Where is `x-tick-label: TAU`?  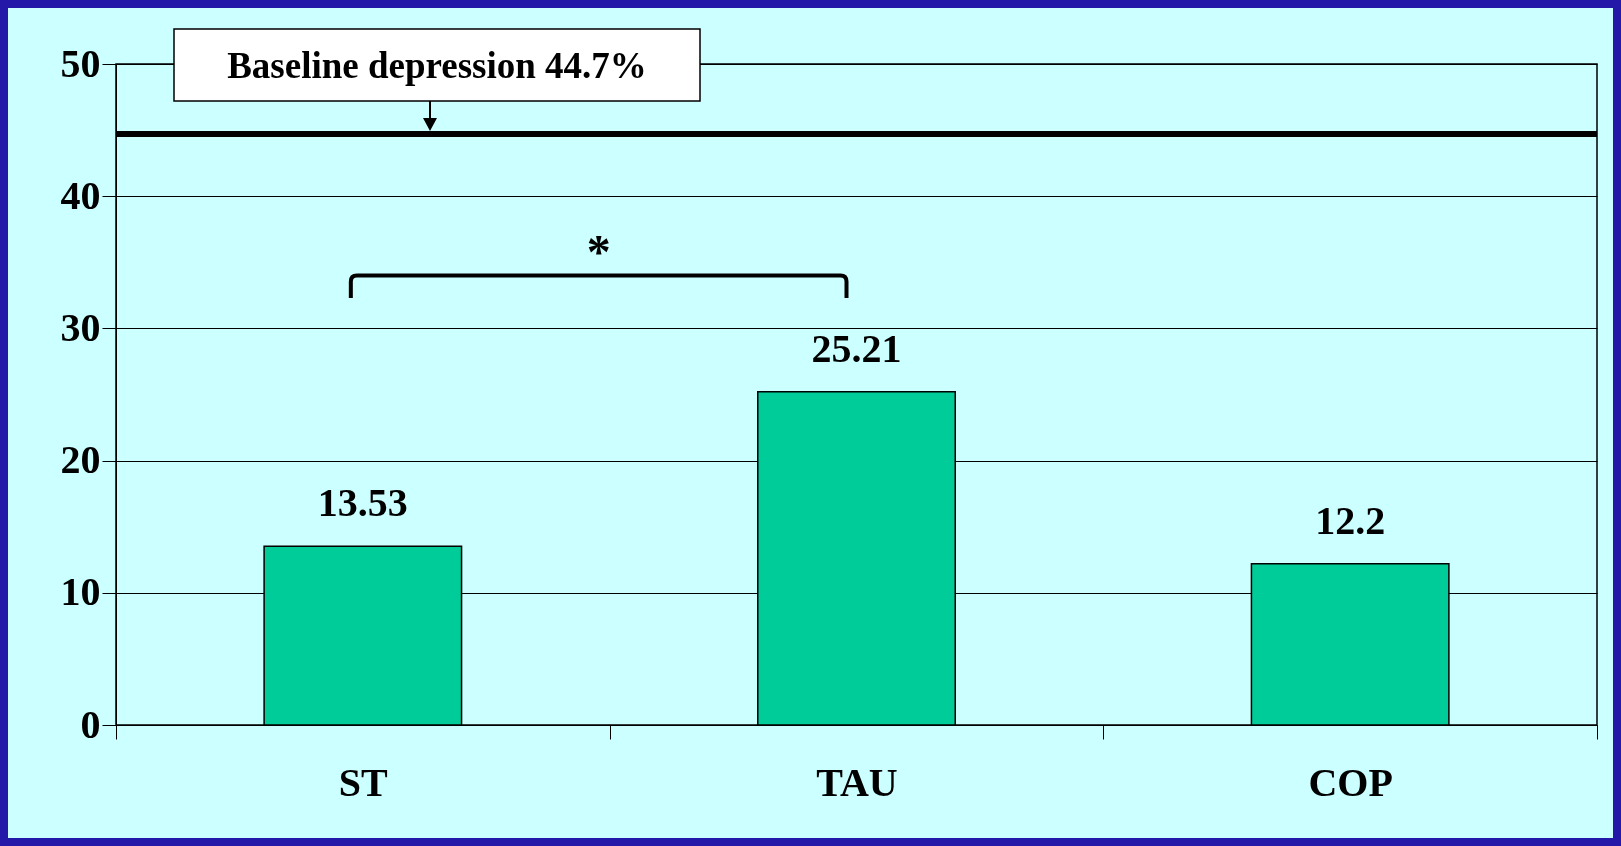
x-tick-label: TAU is located at coordinates (857, 782).